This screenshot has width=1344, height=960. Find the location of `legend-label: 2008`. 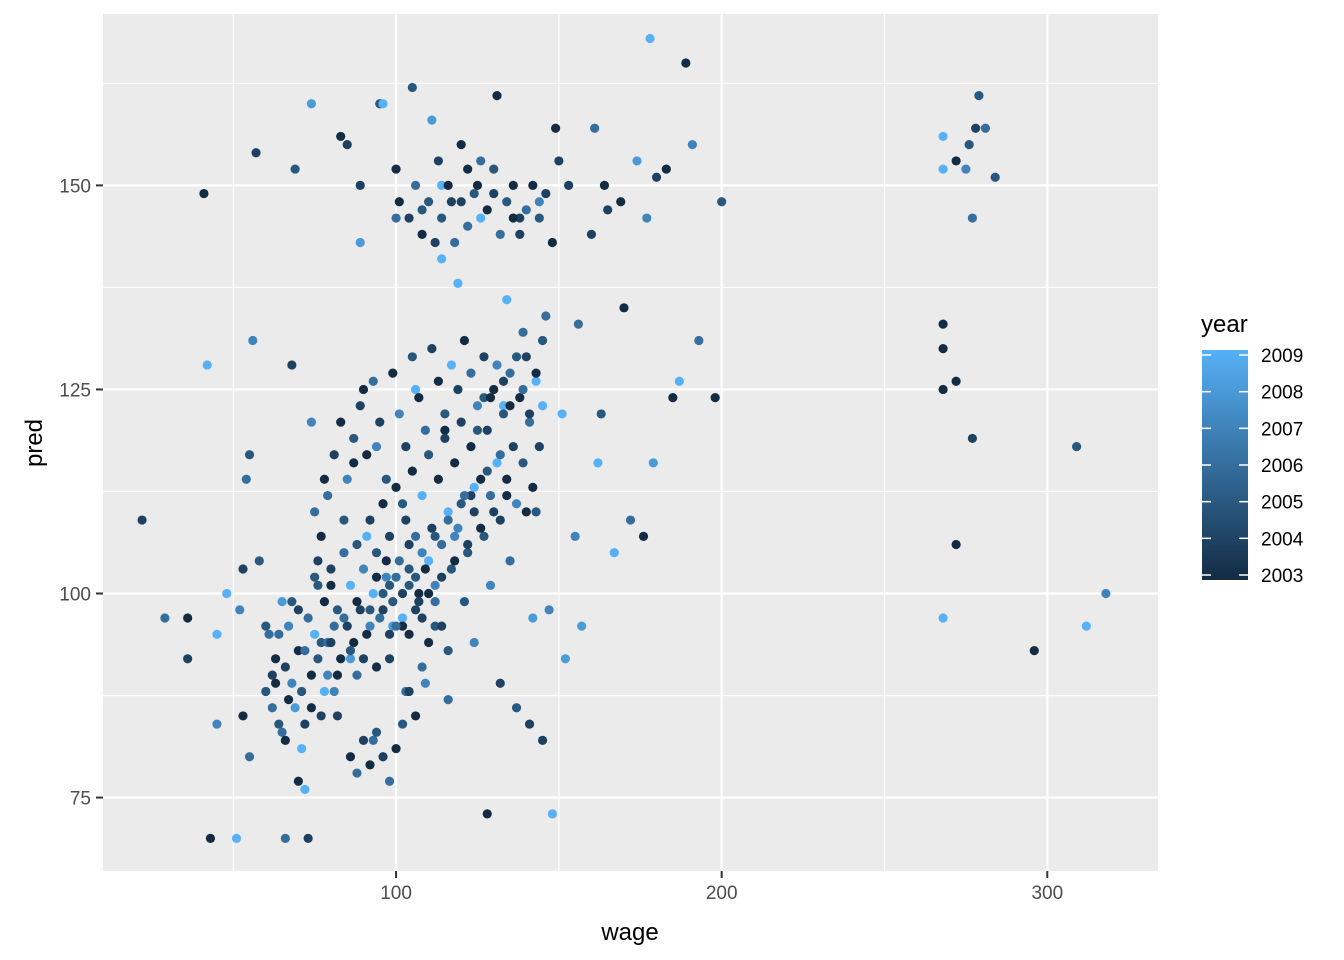

legend-label: 2008 is located at coordinates (1282, 393).